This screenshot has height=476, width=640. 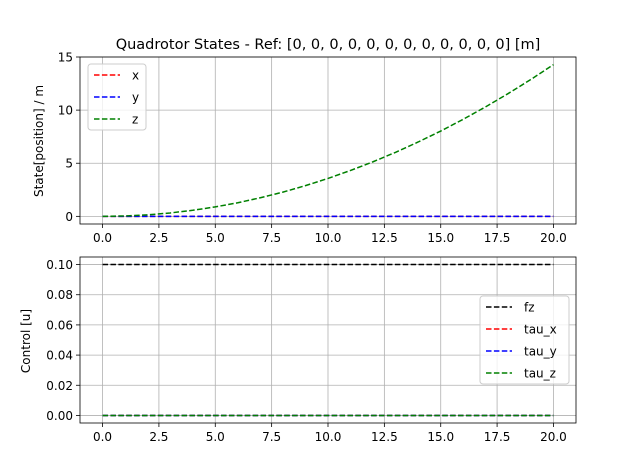 What do you see at coordinates (59, 386) in the screenshot?
I see `y-tick-label: 0.02` at bounding box center [59, 386].